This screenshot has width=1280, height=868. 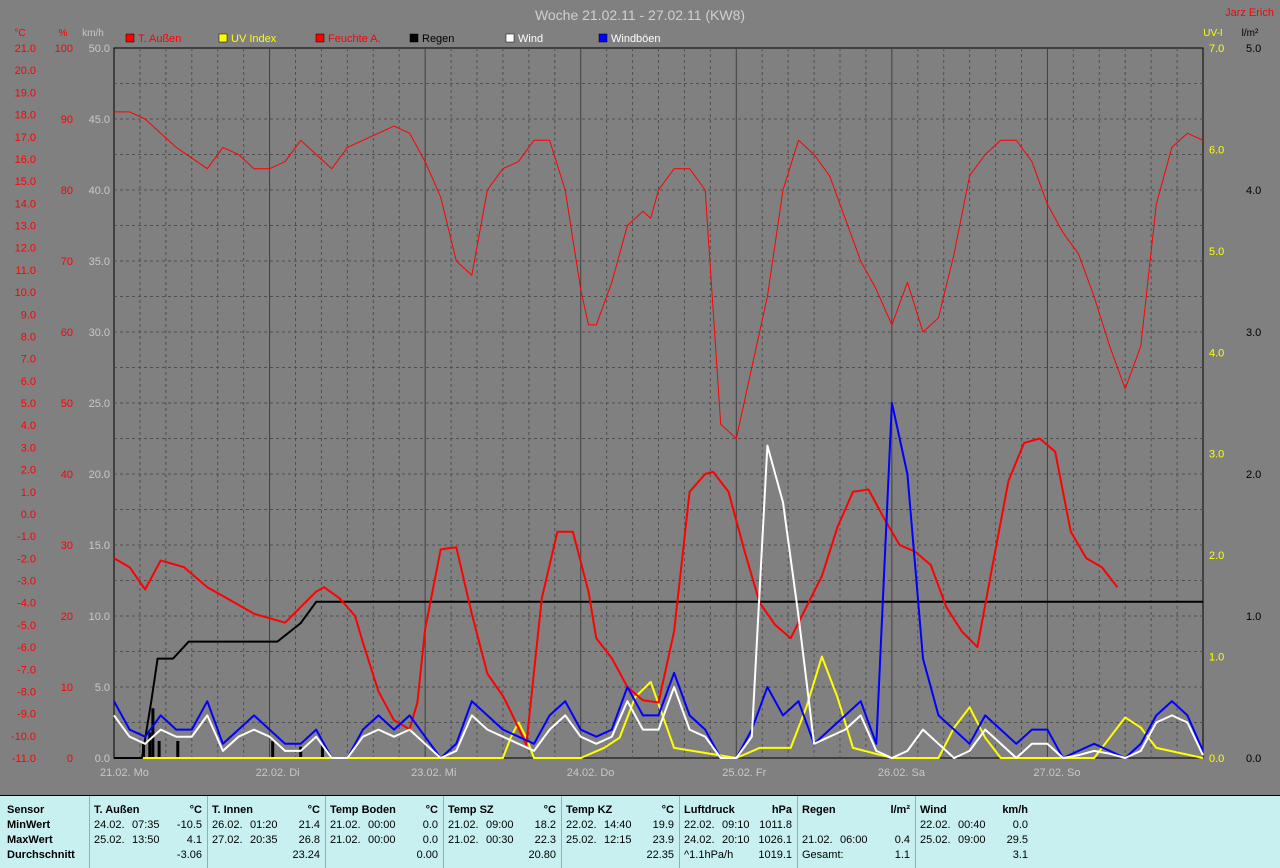 I want to click on temp-tick-label: 3.0, so click(x=28, y=448).